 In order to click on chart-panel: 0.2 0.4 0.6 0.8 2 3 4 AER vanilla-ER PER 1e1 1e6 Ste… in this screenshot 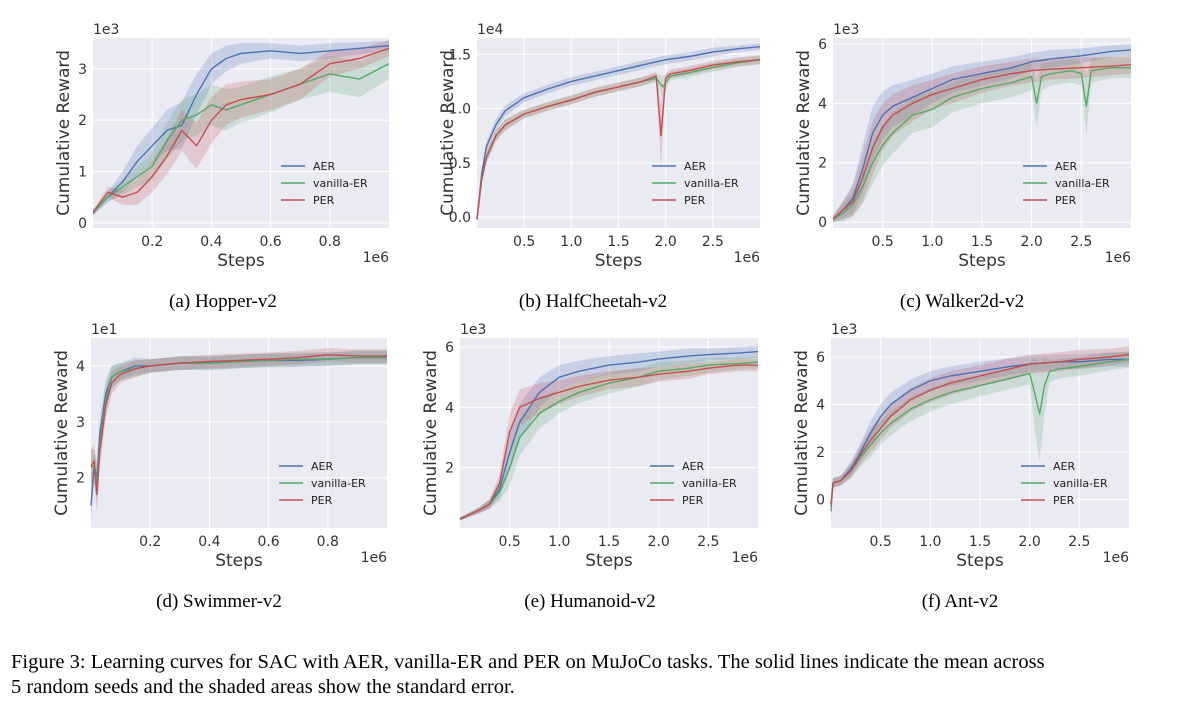, I will do `click(219, 467)`.